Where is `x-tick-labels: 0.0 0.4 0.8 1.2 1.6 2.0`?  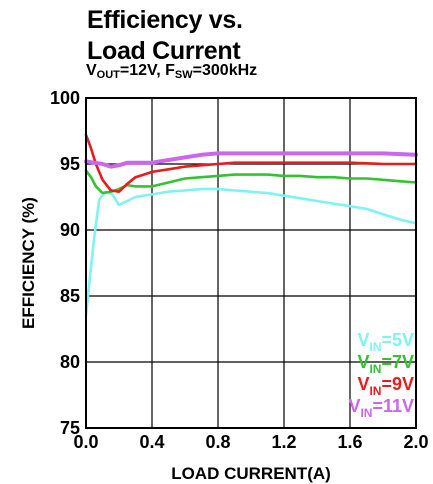 x-tick-labels: 0.0 0.4 0.8 1.2 1.6 2.0 is located at coordinates (250, 442).